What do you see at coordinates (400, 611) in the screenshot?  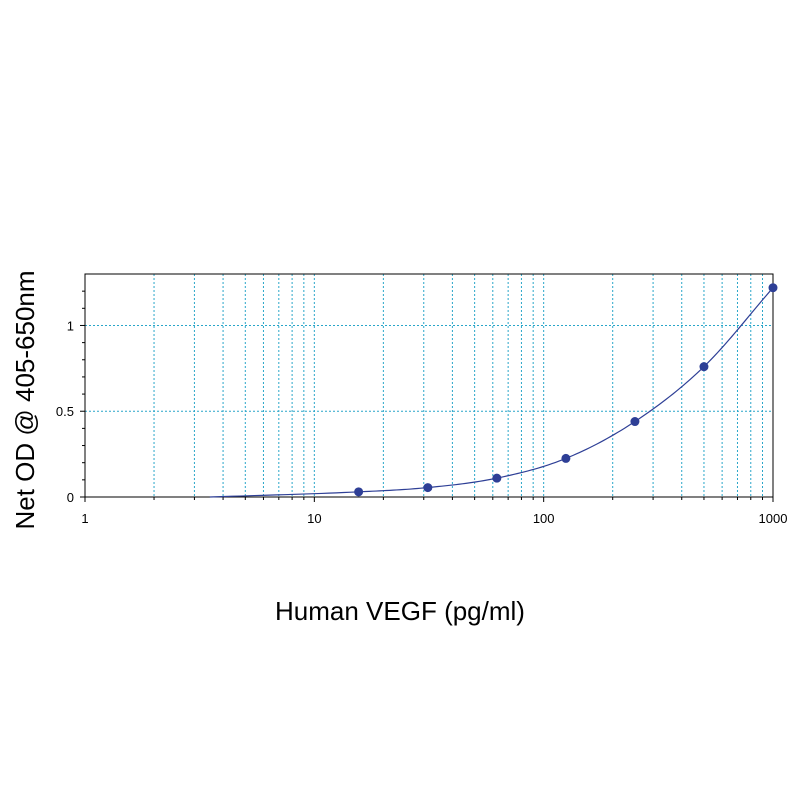 I see `x-axis-title: Human VEGF (pg/ml)` at bounding box center [400, 611].